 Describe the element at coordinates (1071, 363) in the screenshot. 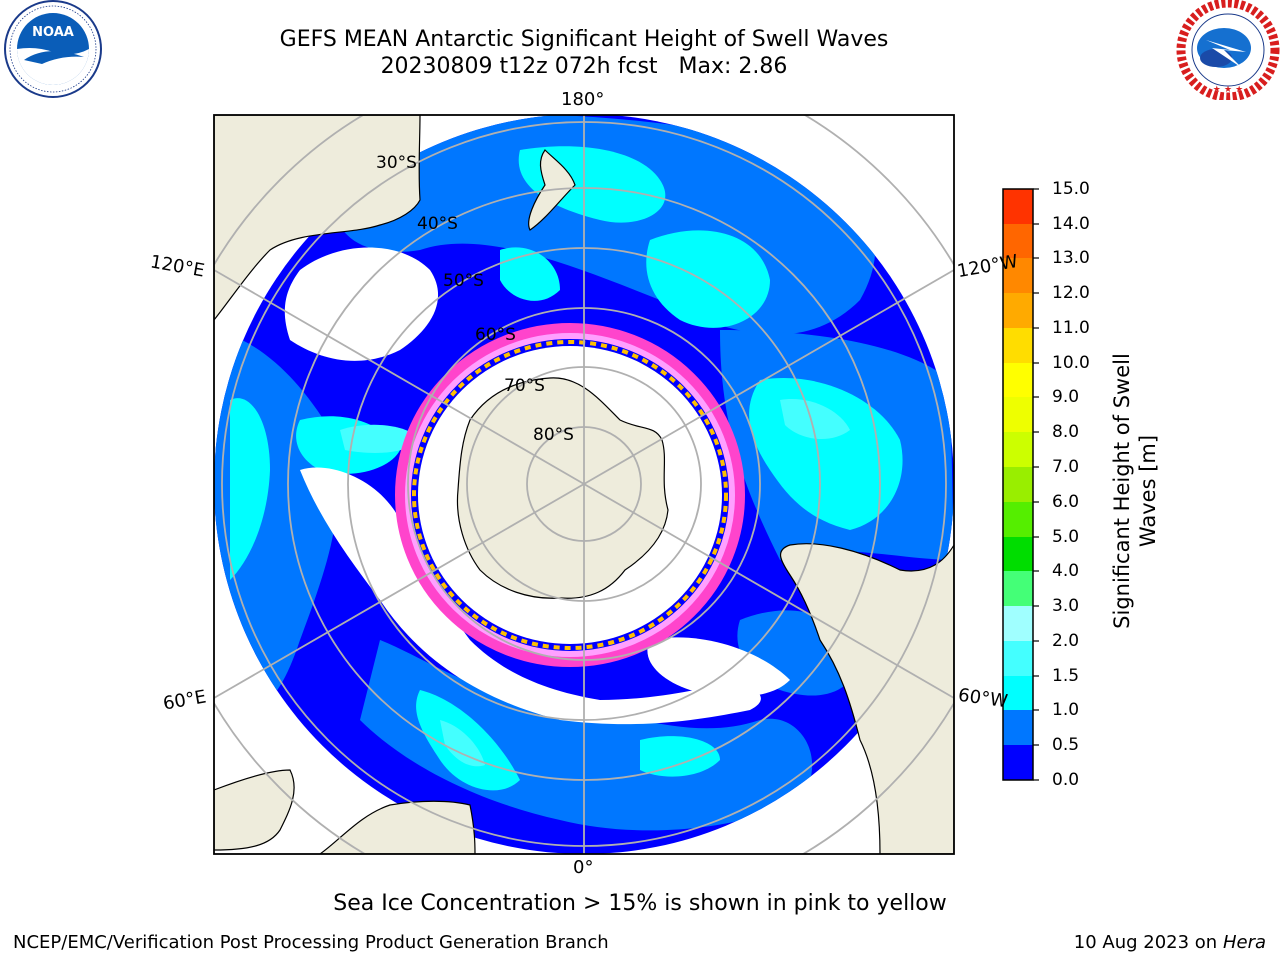

I see `colorbar-tick: 10.0` at that location.